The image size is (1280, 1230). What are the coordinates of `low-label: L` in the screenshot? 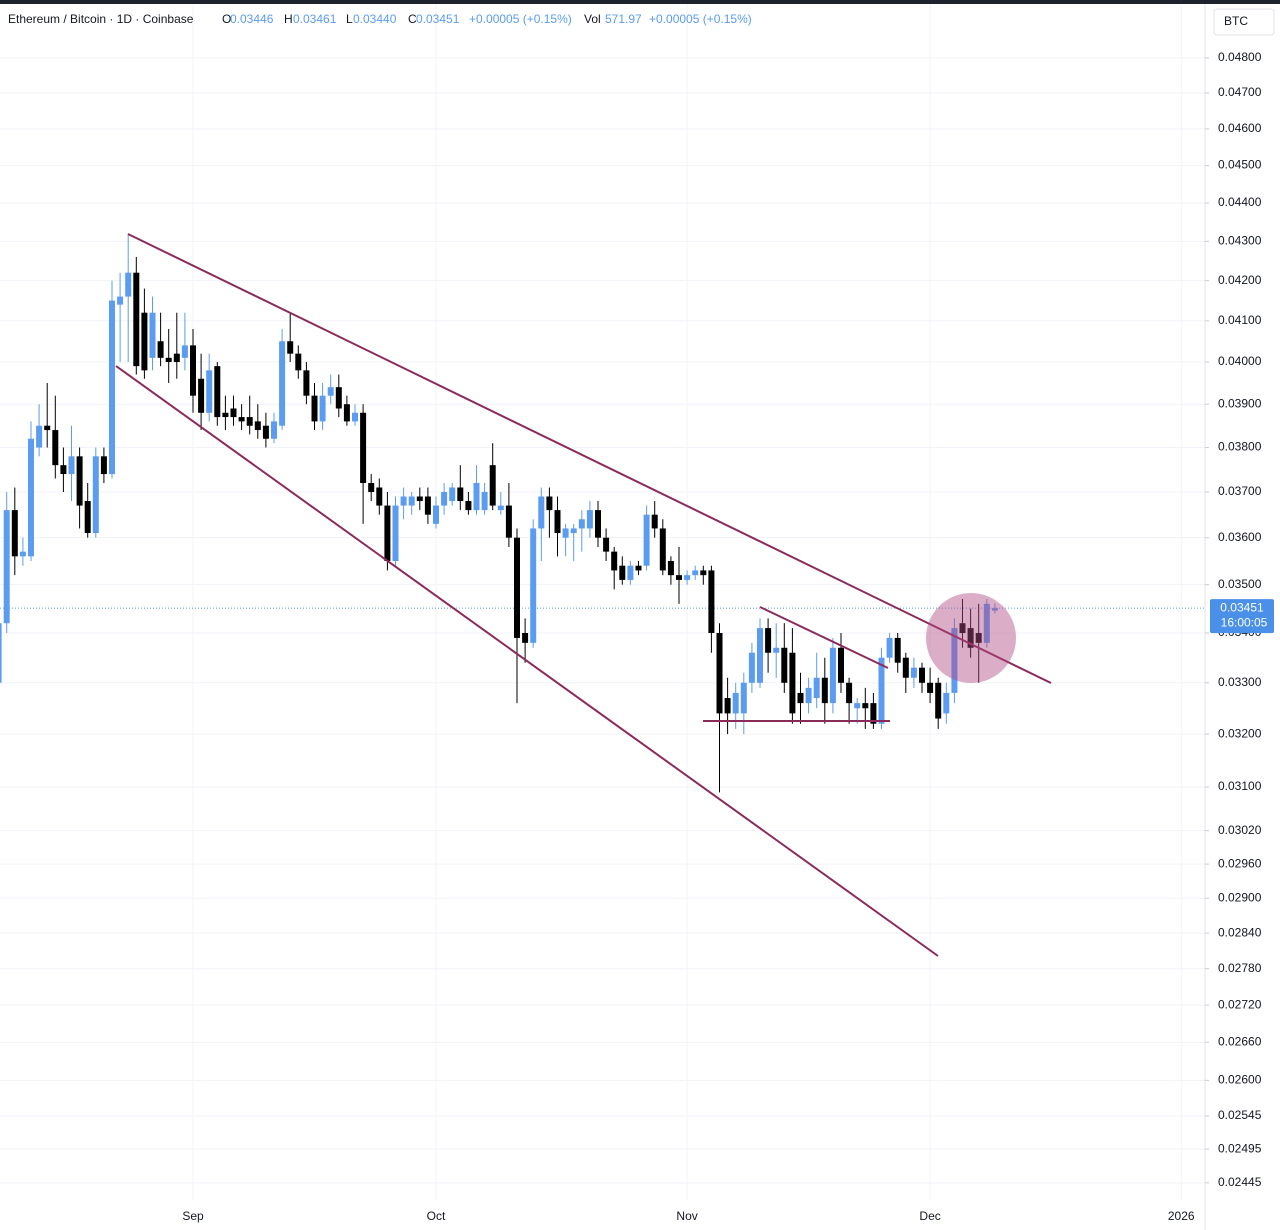 It's located at (349, 19).